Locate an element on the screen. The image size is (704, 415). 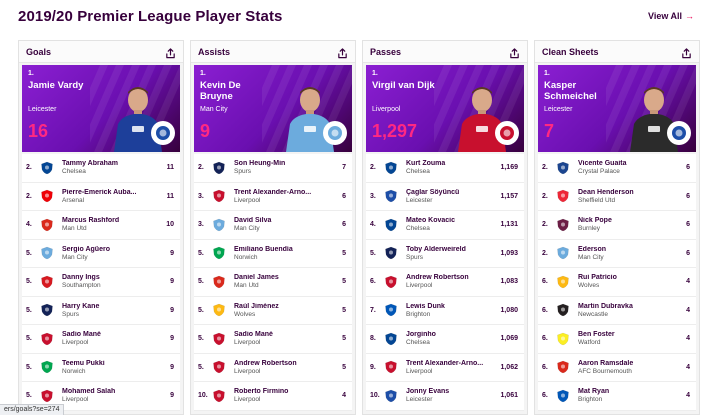
top-player-hero: 1. Kevin De Bruyne Man City 9 is located at coordinates (273, 108).